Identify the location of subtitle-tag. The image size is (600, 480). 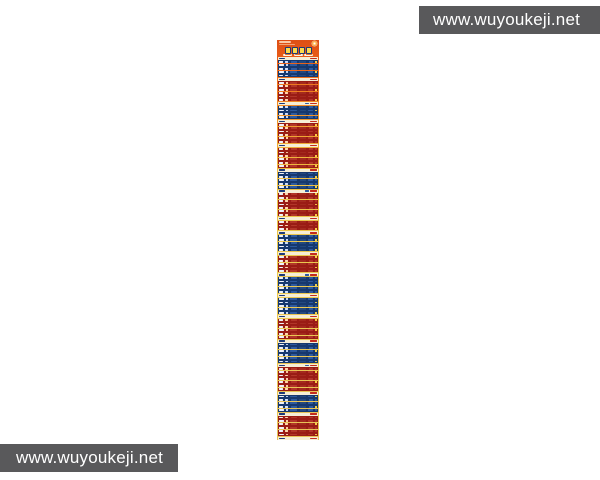
(287, 55).